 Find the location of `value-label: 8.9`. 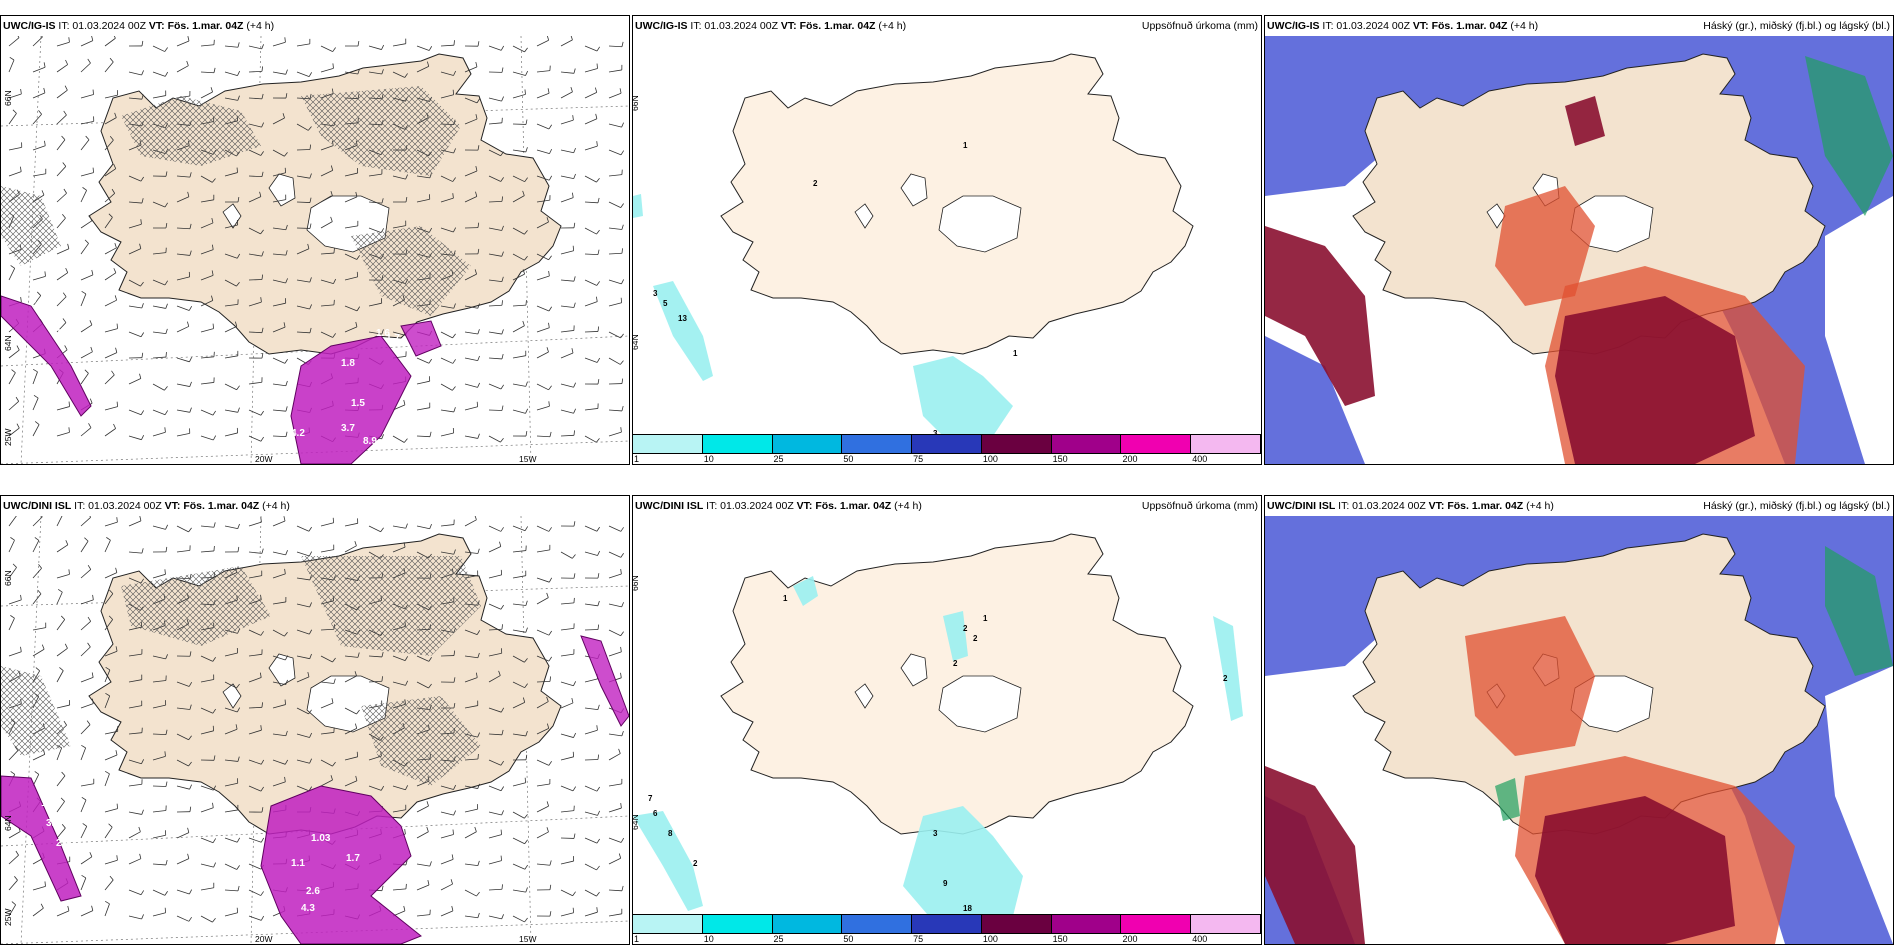

value-label: 8.9 is located at coordinates (370, 441).